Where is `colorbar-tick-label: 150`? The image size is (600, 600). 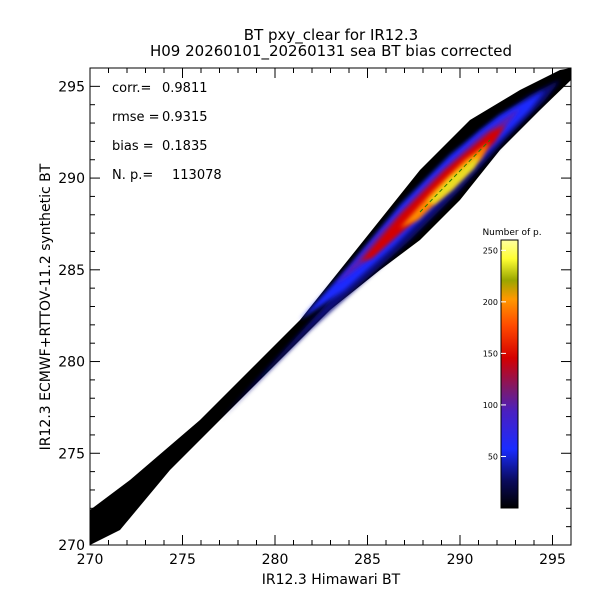
colorbar-tick-label: 150 is located at coordinates (490, 353).